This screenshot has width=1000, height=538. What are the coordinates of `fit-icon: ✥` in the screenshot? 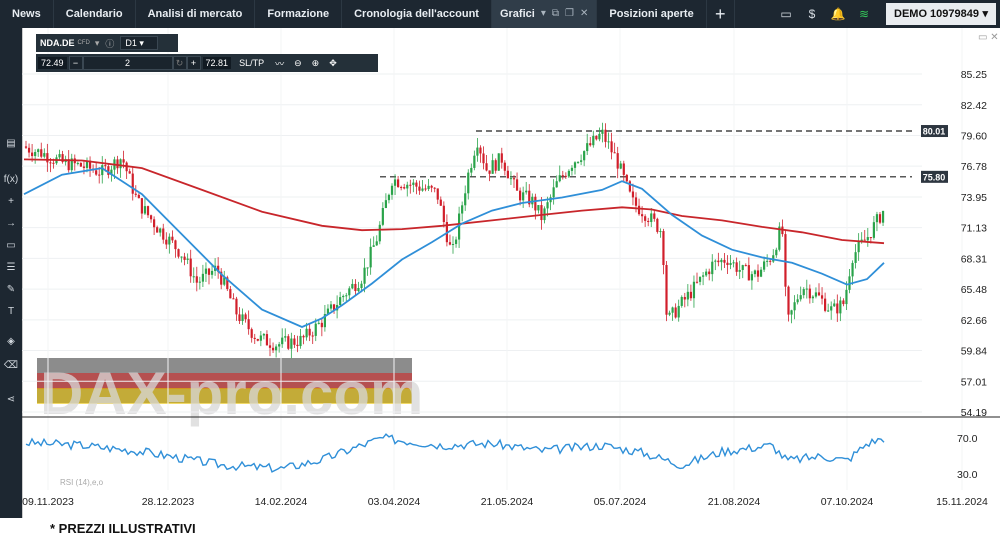 It's located at (333, 62).